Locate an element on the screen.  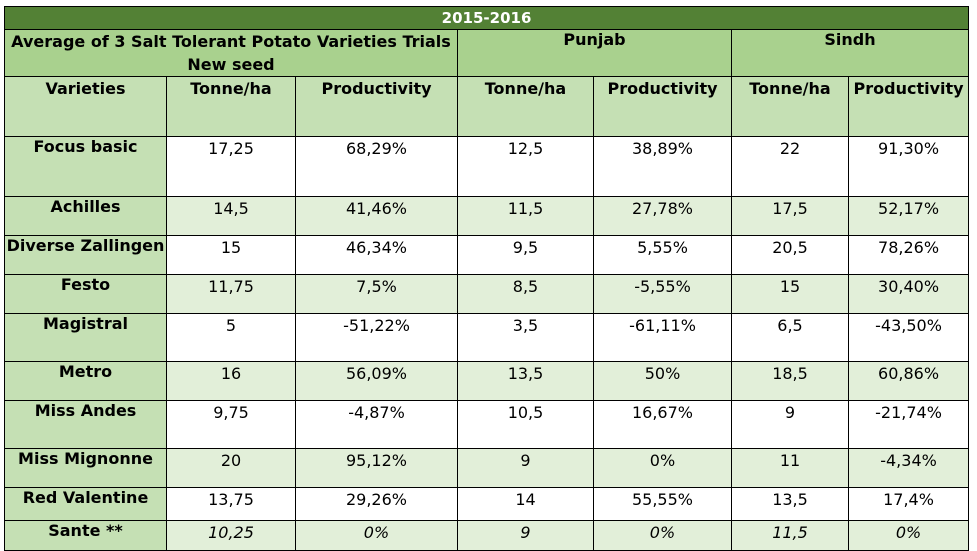
table-row: Metro 16 56,09% 13,5 50% 18,5 60,86% is located at coordinates (487, 381).